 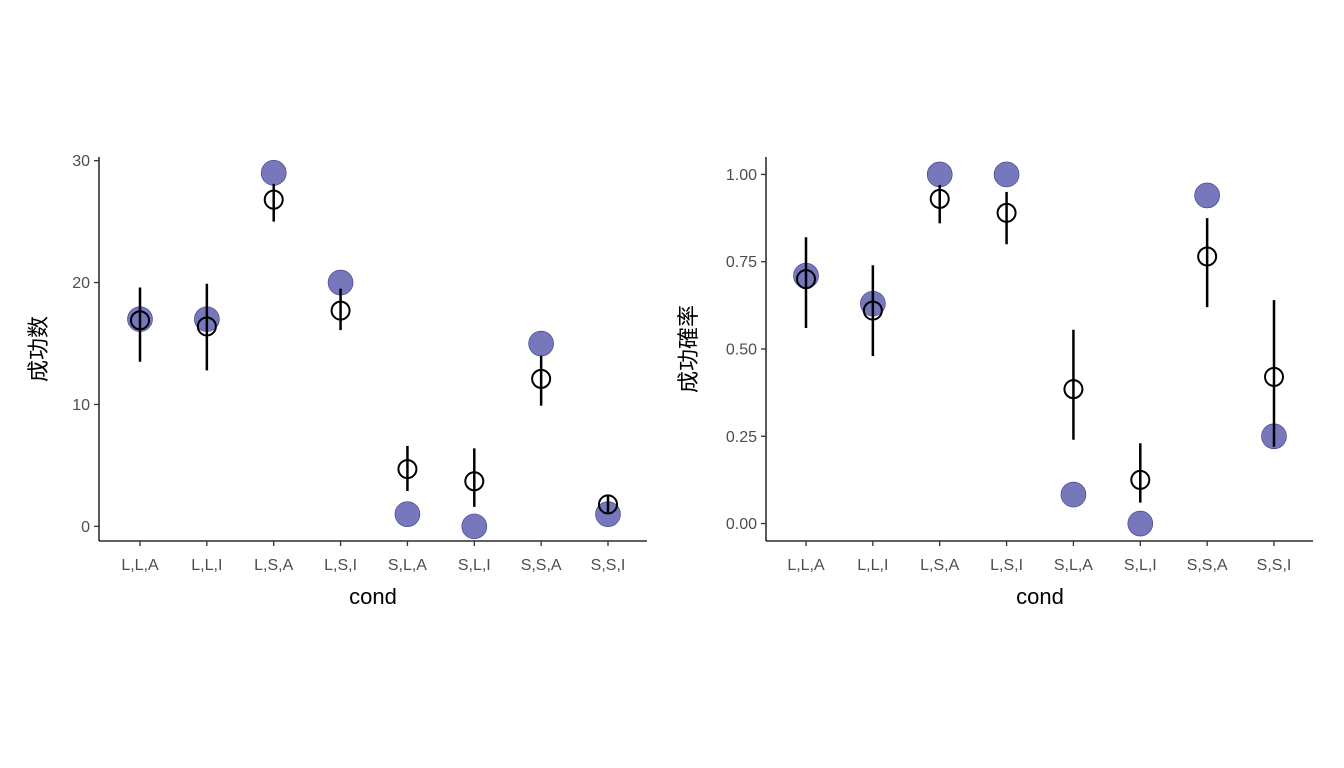 What do you see at coordinates (688, 349) in the screenshot?
I see `y-axis-title: 成功確率` at bounding box center [688, 349].